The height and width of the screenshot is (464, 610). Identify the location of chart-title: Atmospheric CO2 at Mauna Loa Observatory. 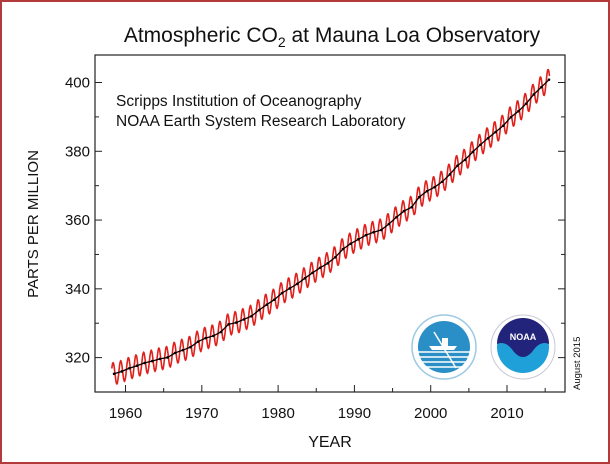
(332, 37).